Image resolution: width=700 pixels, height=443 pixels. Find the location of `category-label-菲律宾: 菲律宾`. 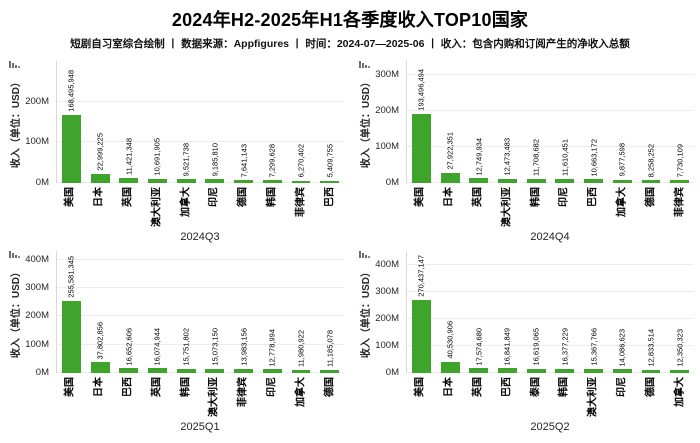

category-label-菲律宾: 菲律宾 is located at coordinates (680, 202).